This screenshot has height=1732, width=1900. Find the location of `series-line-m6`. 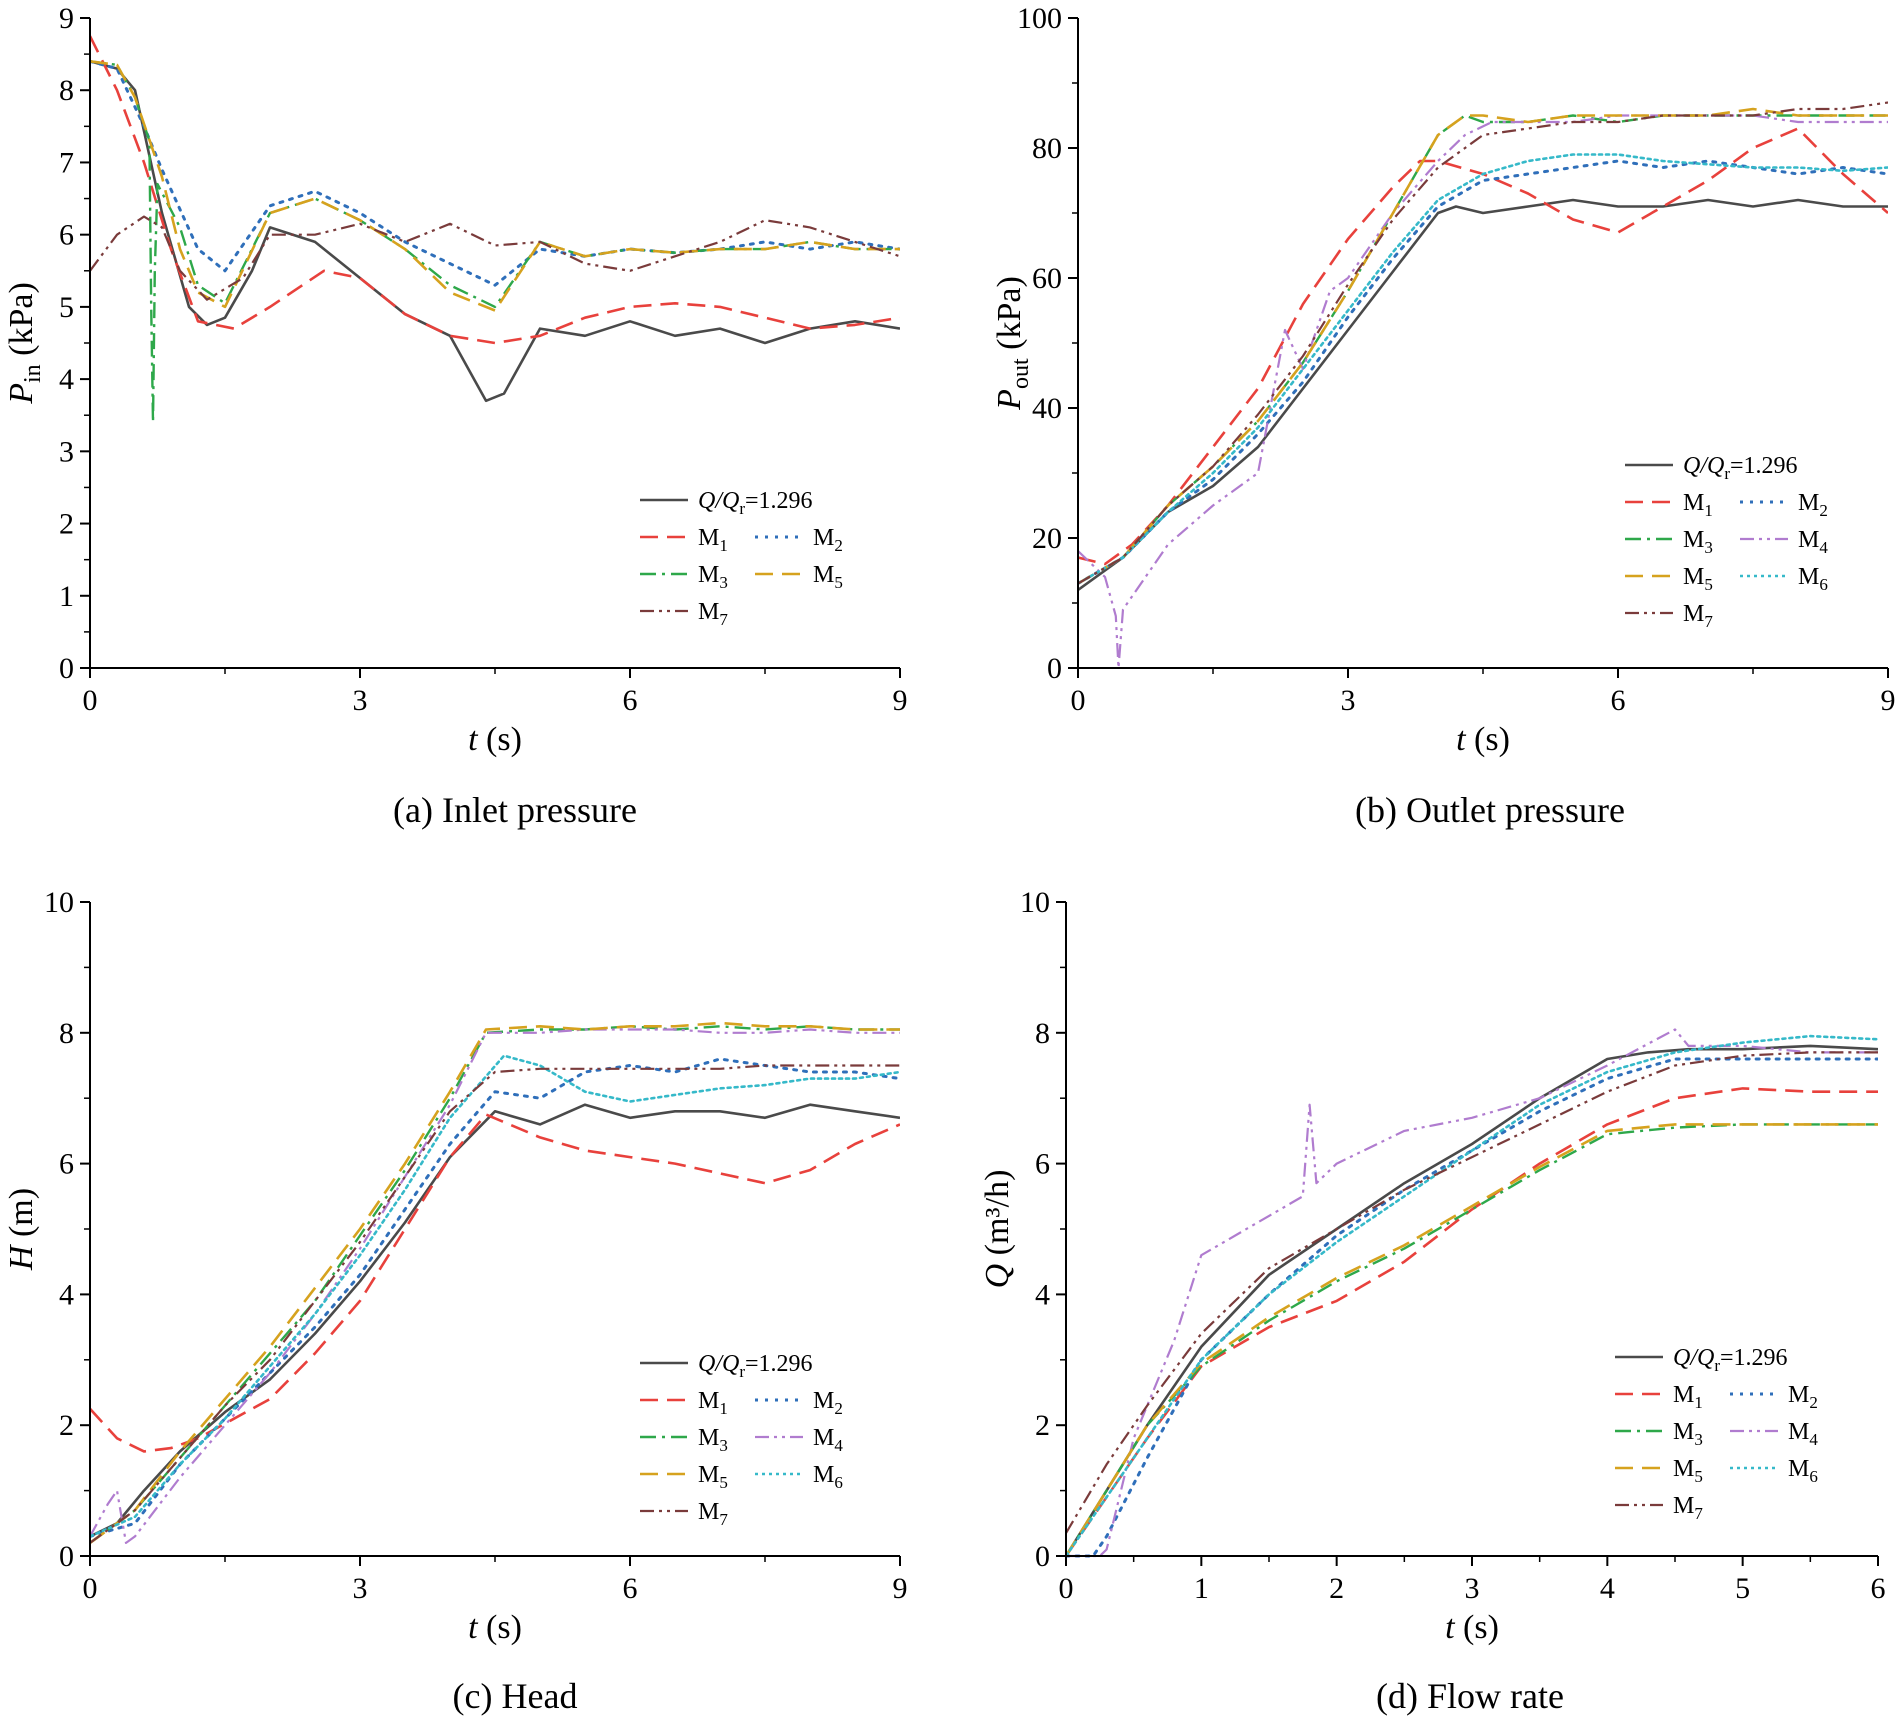

series-line-m6 is located at coordinates (495, 1296).